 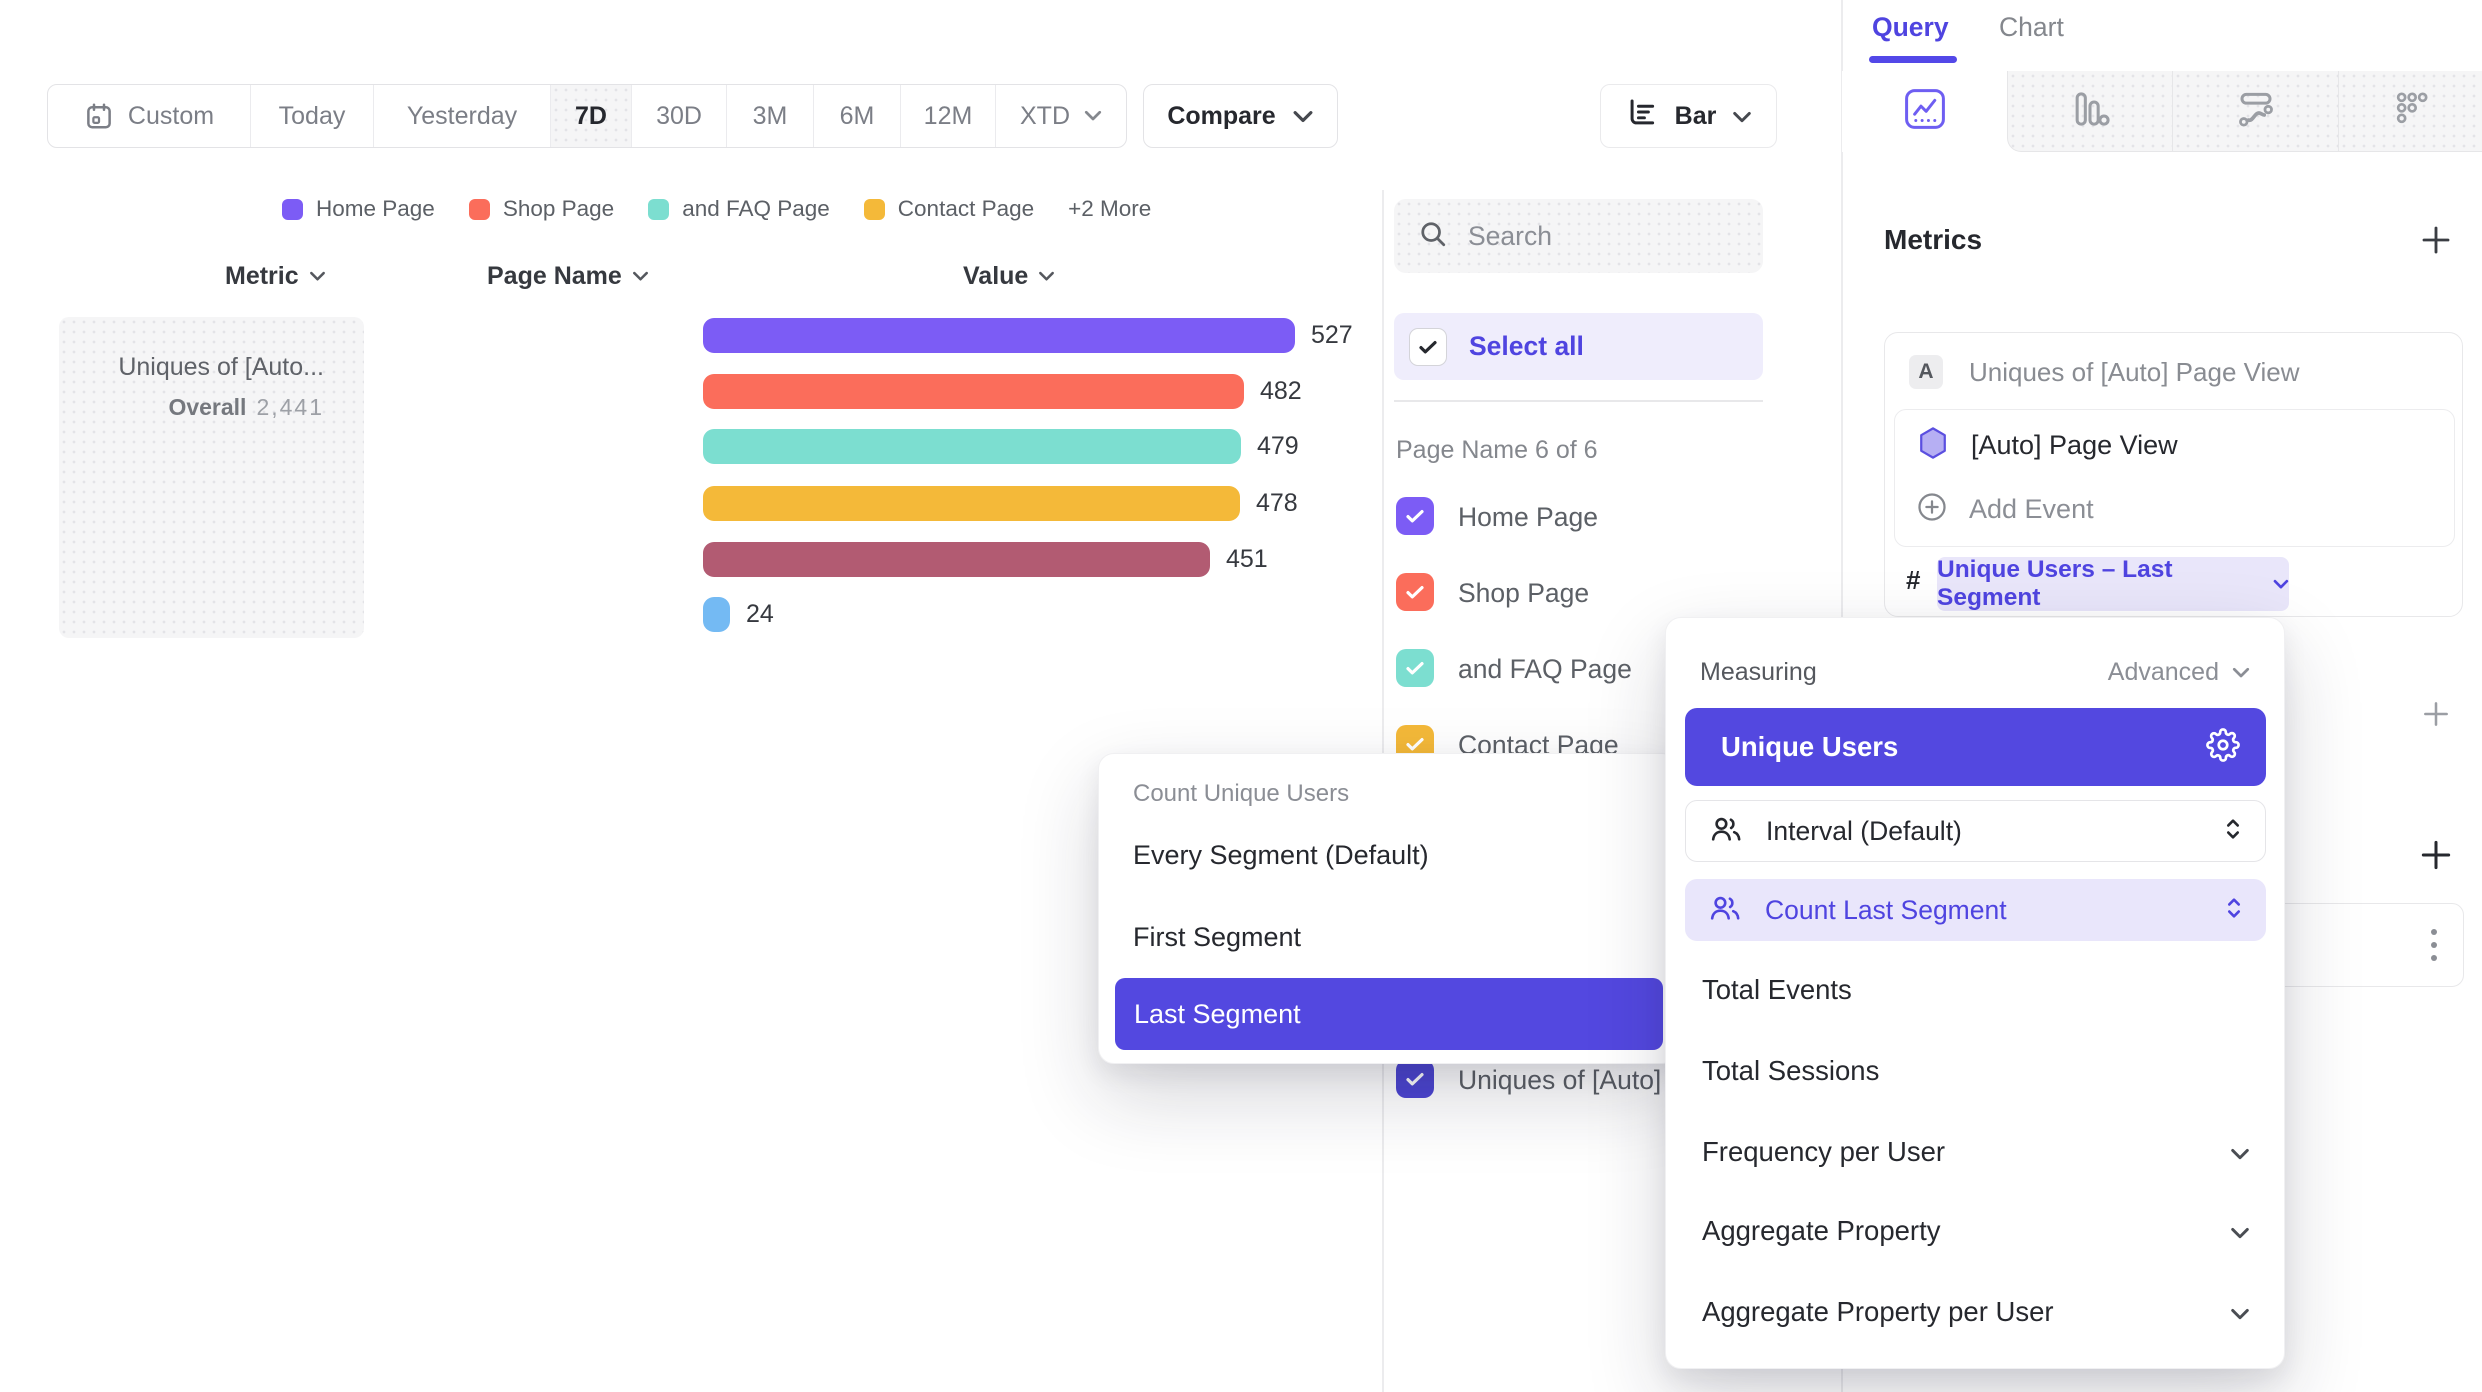 What do you see at coordinates (2174, 478) in the screenshot?
I see `event-card: [Auto] Page View Add Event` at bounding box center [2174, 478].